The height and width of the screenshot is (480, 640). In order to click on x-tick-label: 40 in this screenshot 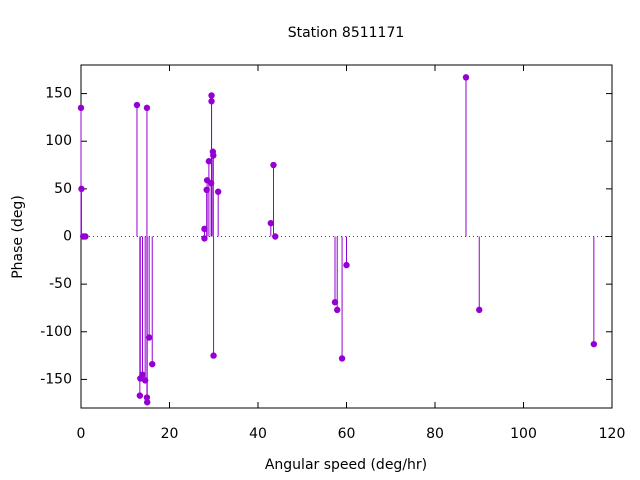, I will do `click(258, 434)`.